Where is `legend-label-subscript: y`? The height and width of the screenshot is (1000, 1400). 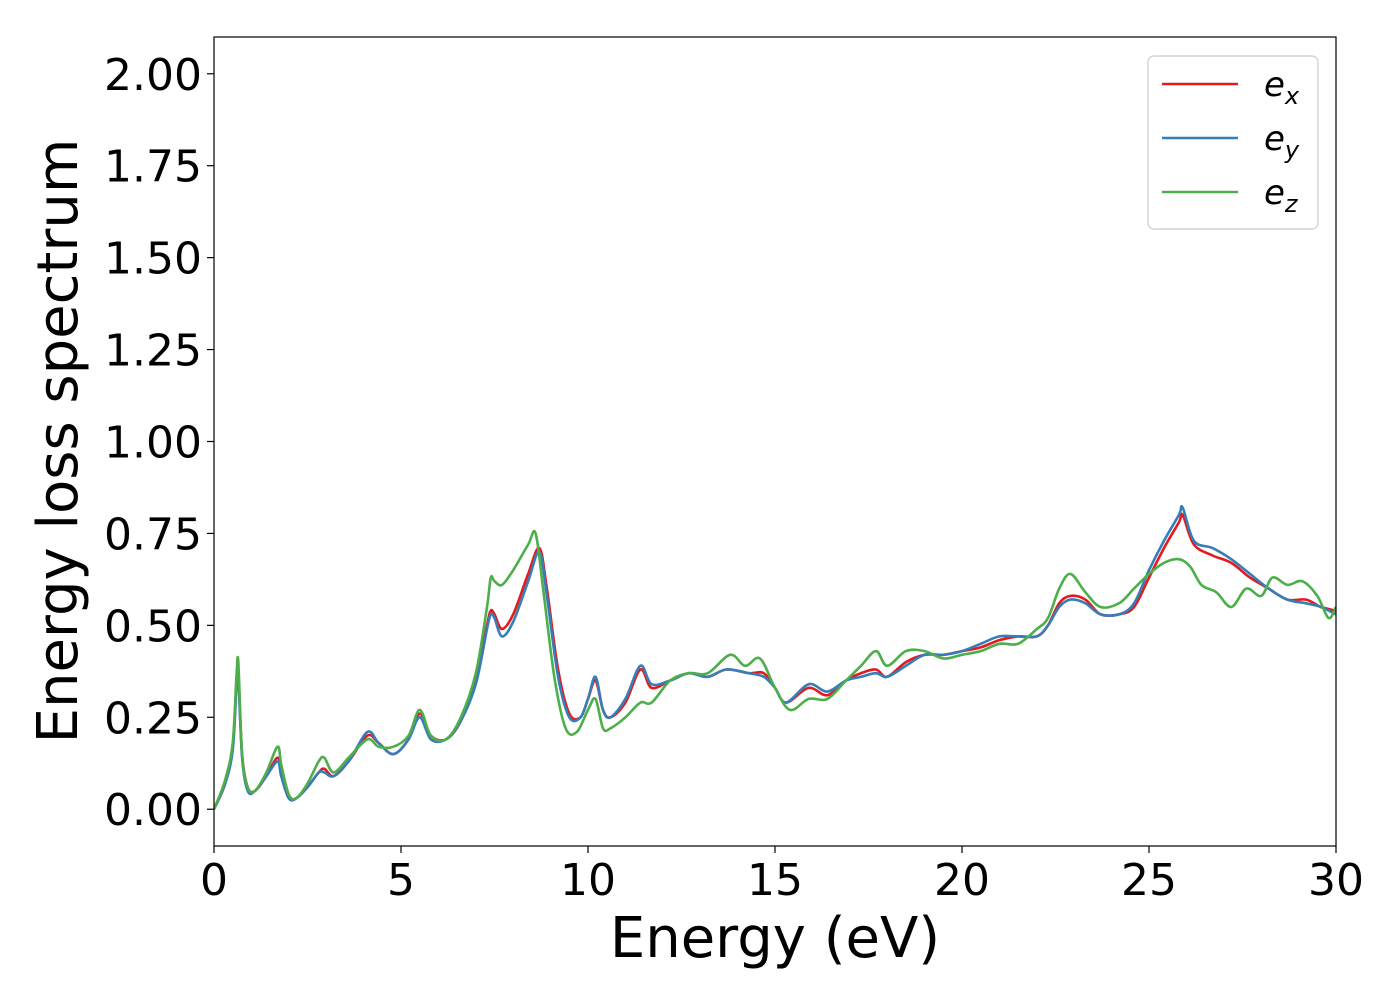
legend-label-subscript: y is located at coordinates (1292, 150).